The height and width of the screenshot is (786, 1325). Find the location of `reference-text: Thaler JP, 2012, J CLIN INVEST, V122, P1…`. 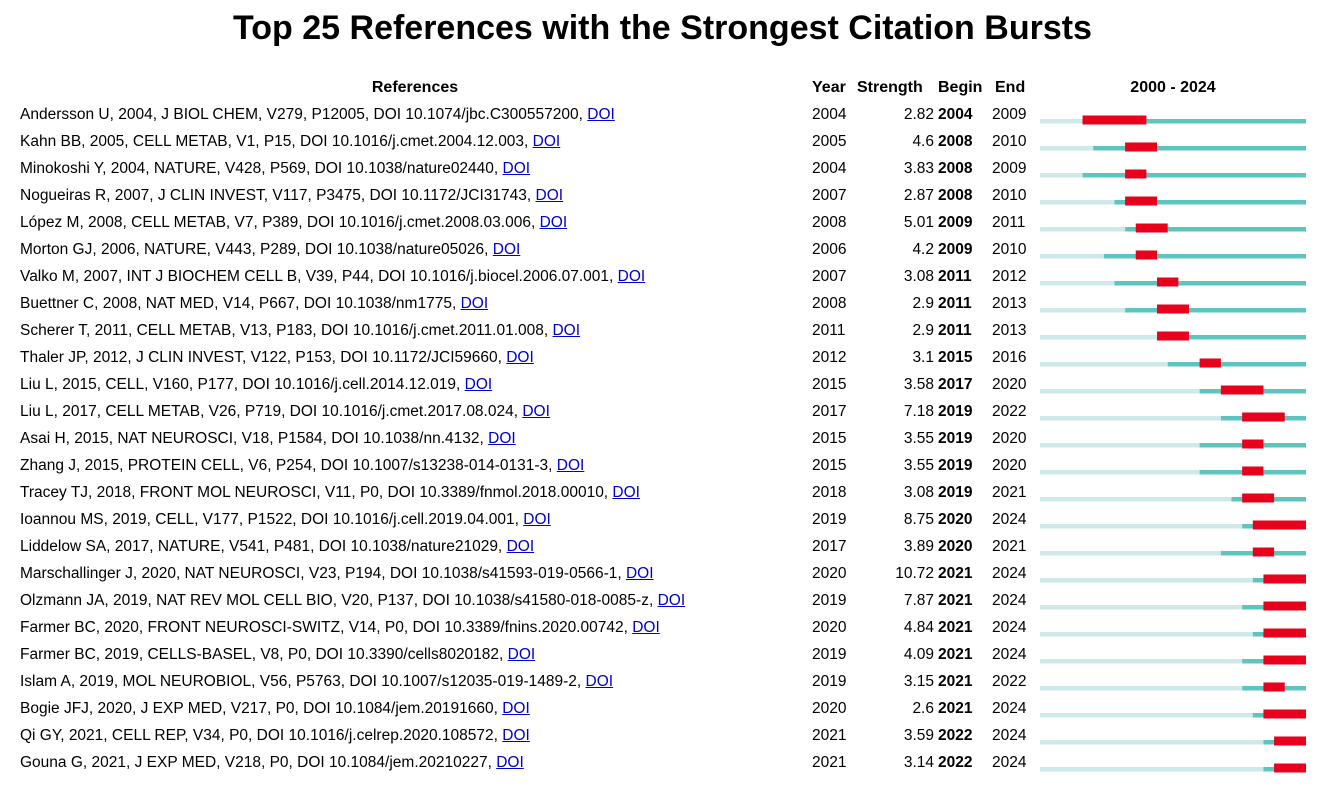

reference-text: Thaler JP, 2012, J CLIN INVEST, V122, P1… is located at coordinates (263, 357).